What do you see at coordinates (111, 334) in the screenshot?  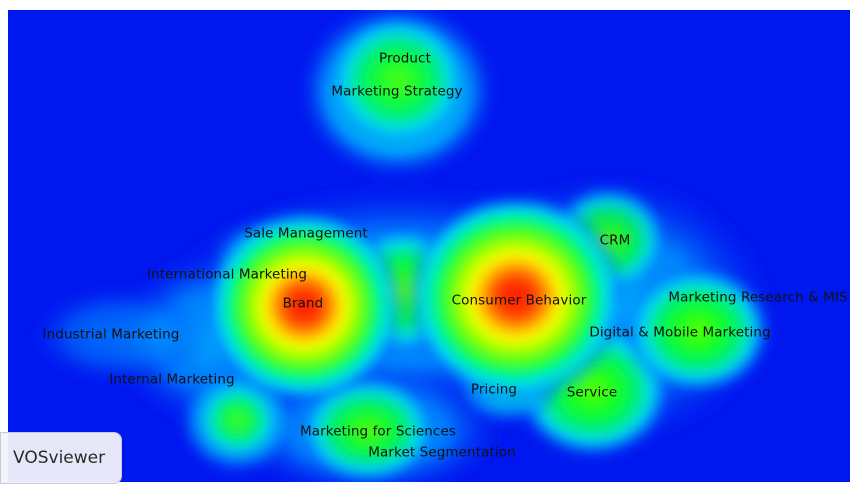 I see `term-industrial-marketing: Industrial Marketing` at bounding box center [111, 334].